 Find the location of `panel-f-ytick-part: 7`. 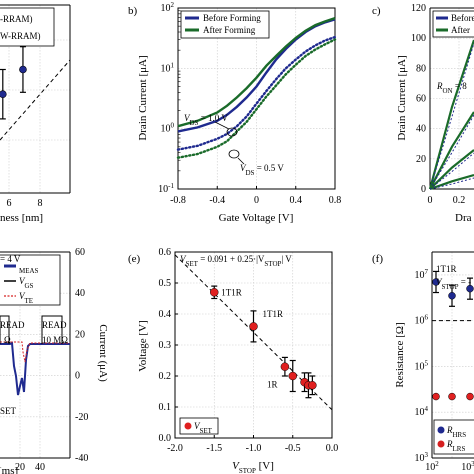

panel-f-ytick-part: 7 is located at coordinates (427, 272).